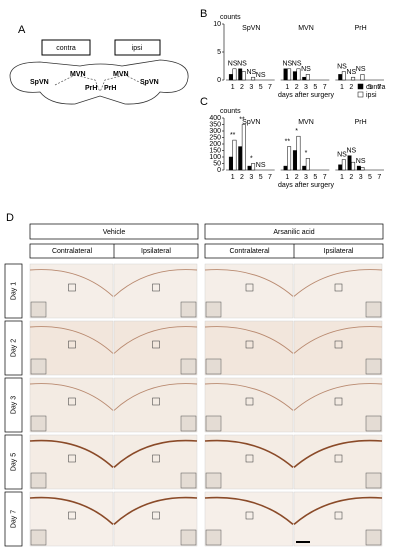 This screenshot has height=550, width=394. Describe the element at coordinates (217, 163) in the screenshot. I see `y-tick-label: 50` at that location.